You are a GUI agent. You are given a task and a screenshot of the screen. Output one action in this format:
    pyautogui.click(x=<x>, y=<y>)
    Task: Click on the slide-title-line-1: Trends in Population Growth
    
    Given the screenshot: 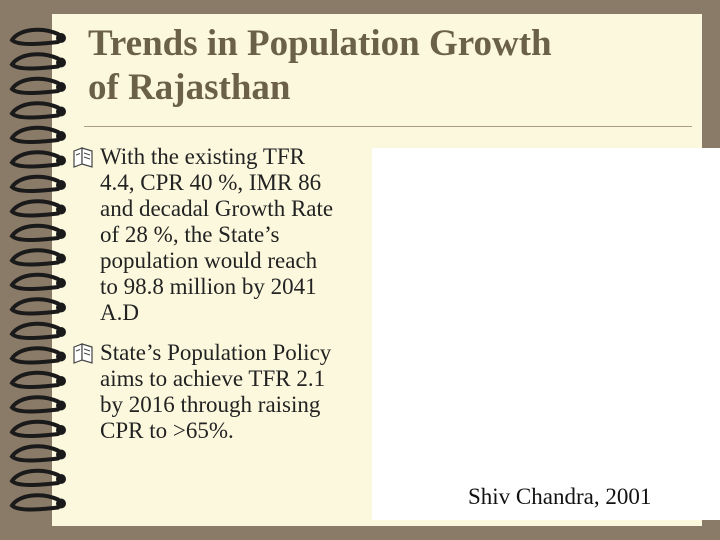 What is the action you would take?
    pyautogui.click(x=320, y=43)
    